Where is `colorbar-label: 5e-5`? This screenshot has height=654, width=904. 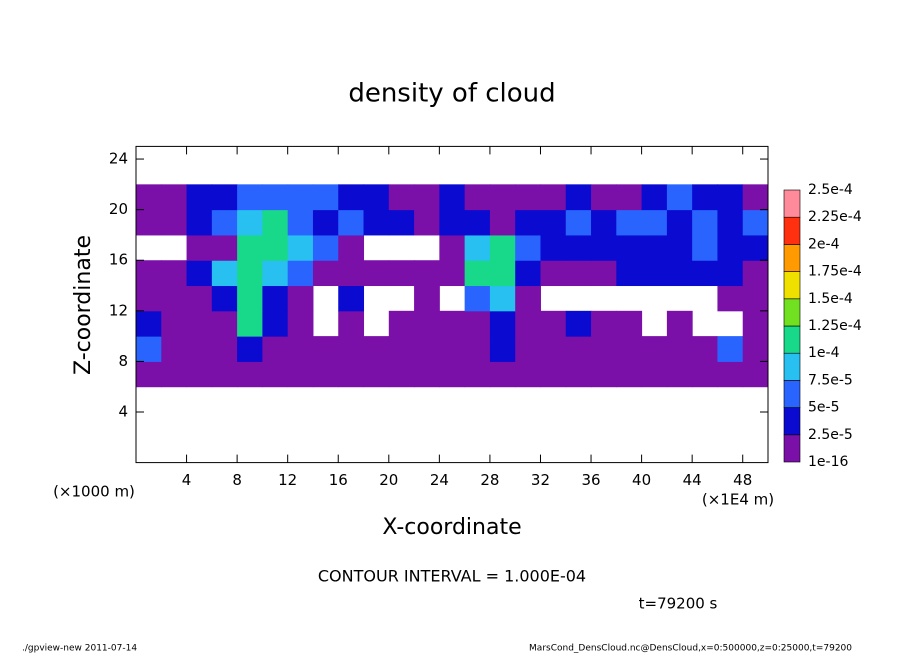 colorbar-label: 5e-5 is located at coordinates (823, 408).